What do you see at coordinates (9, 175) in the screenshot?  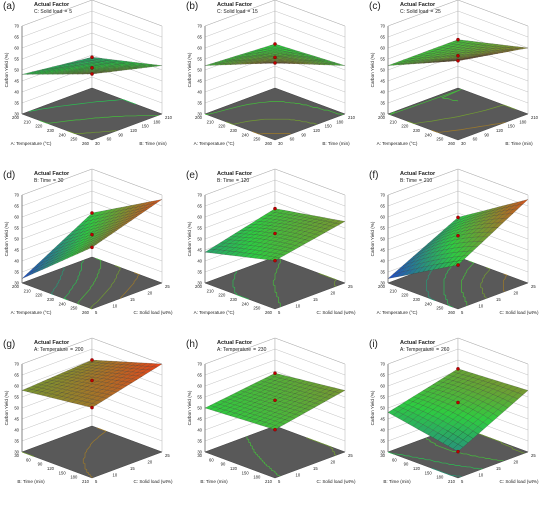 I see `panel-label: (d)` at bounding box center [9, 175].